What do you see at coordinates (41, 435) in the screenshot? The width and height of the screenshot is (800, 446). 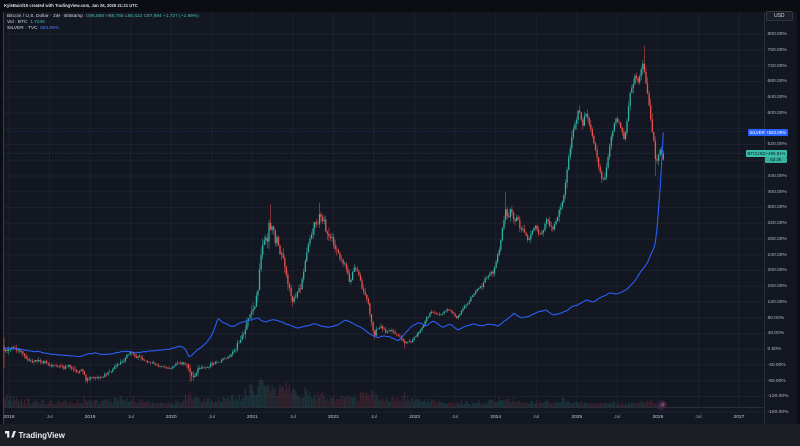 I see `svg-text: TradingView` at bounding box center [41, 435].